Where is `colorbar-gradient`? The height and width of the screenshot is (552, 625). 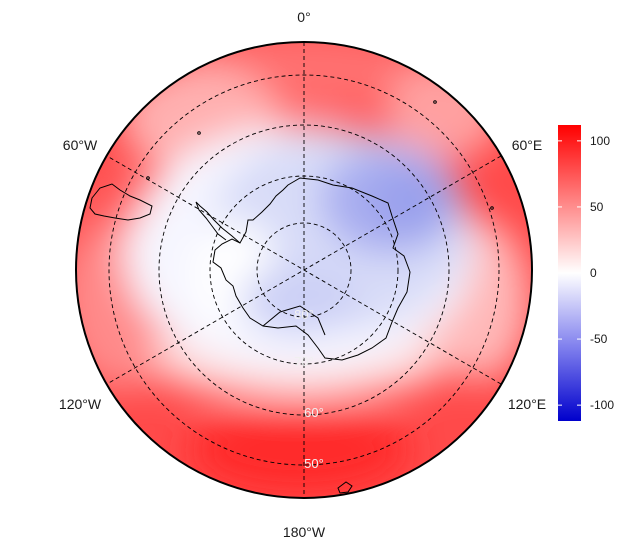 colorbar-gradient is located at coordinates (569, 273).